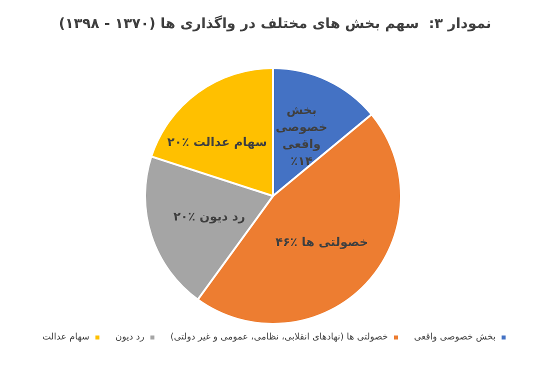 This screenshot has height=379, width=550. Describe the element at coordinates (129, 337) in the screenshot. I see `legend-label: رد دیون` at that location.